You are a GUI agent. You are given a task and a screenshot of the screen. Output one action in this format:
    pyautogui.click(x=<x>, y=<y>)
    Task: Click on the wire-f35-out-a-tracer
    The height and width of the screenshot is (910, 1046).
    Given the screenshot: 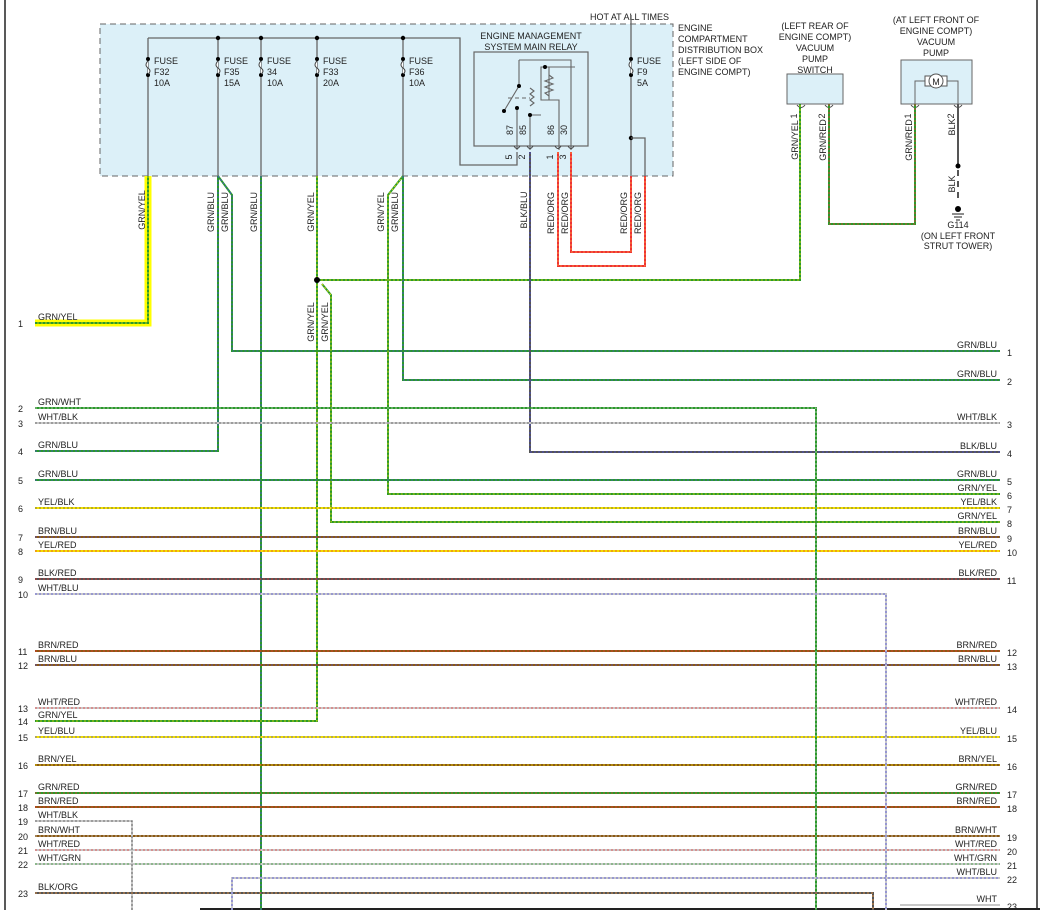 What is the action you would take?
    pyautogui.click(x=127, y=314)
    